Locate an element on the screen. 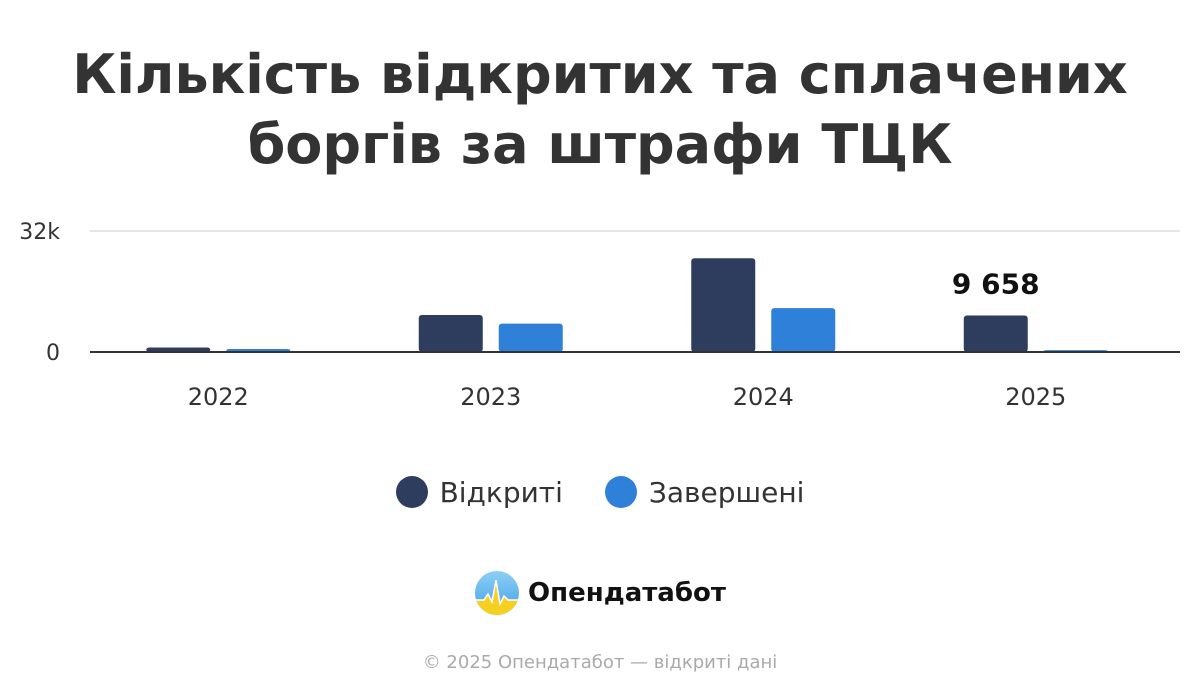 This screenshot has width=1200, height=700. bar-completed-2024 is located at coordinates (803, 330).